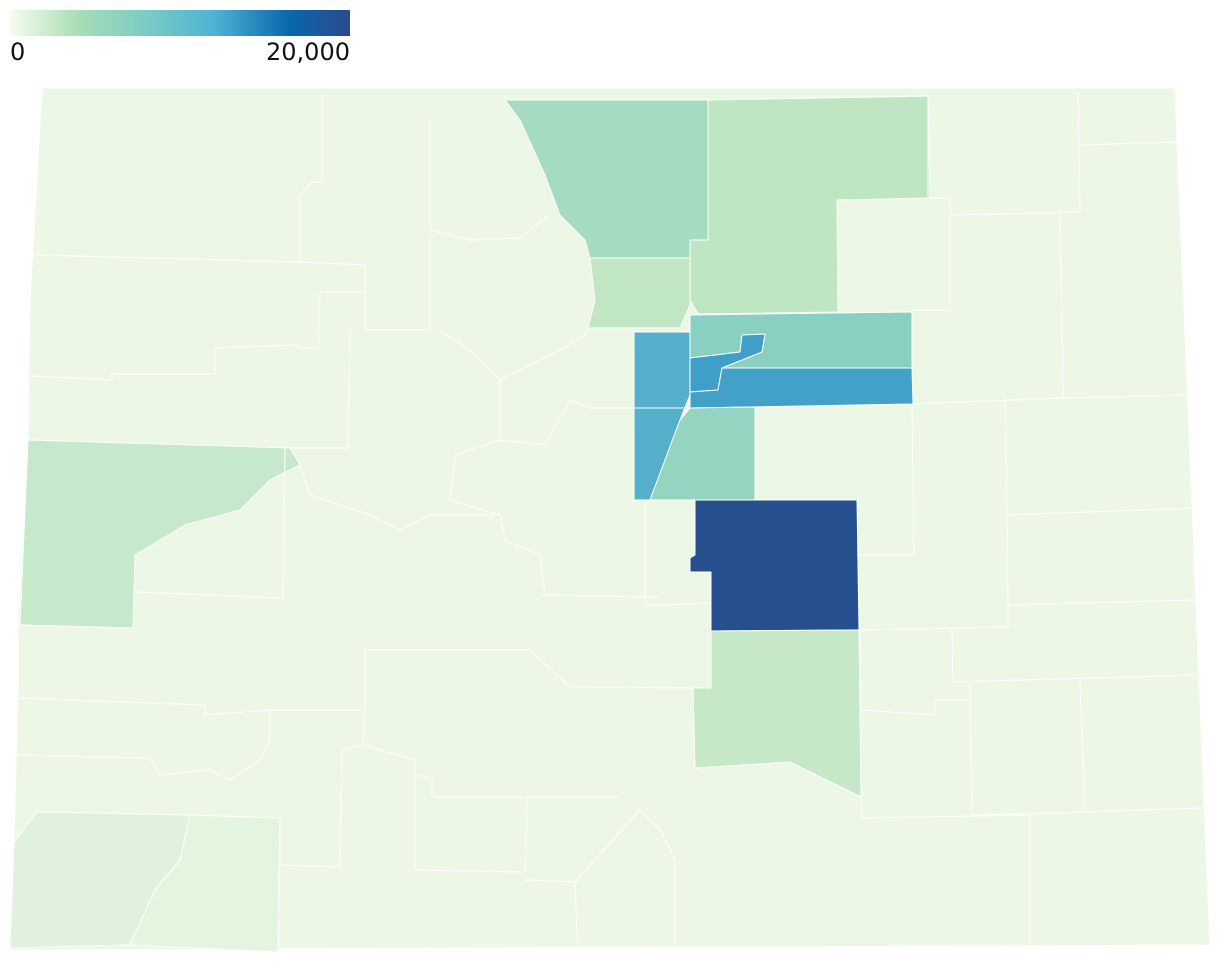  Describe the element at coordinates (180, 38) in the screenshot. I see `color-legend: 0 20,000` at that location.